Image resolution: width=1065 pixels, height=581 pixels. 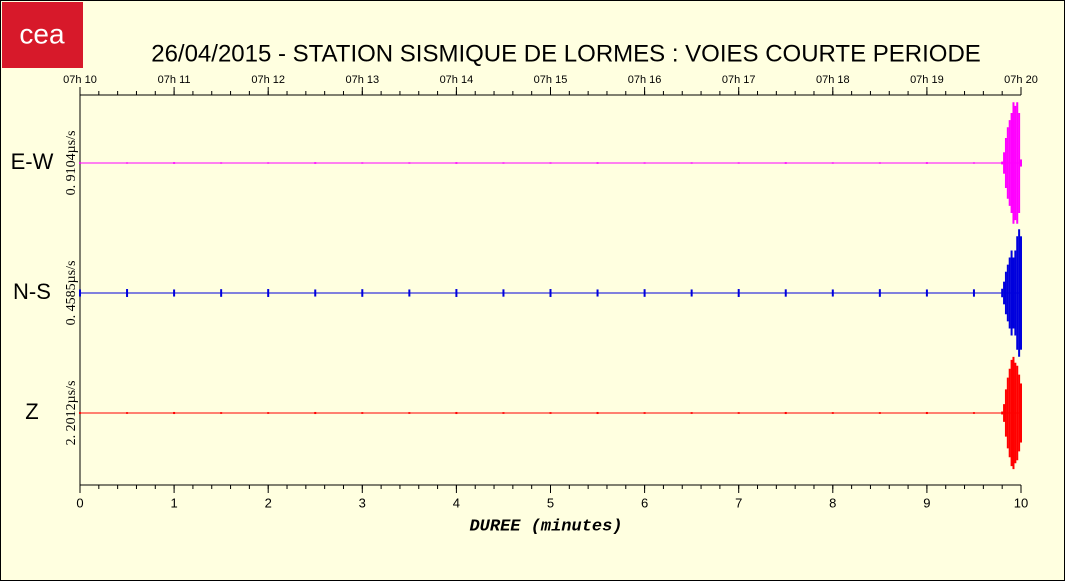 I want to click on x-tick-label: 10, so click(x=1021, y=502).